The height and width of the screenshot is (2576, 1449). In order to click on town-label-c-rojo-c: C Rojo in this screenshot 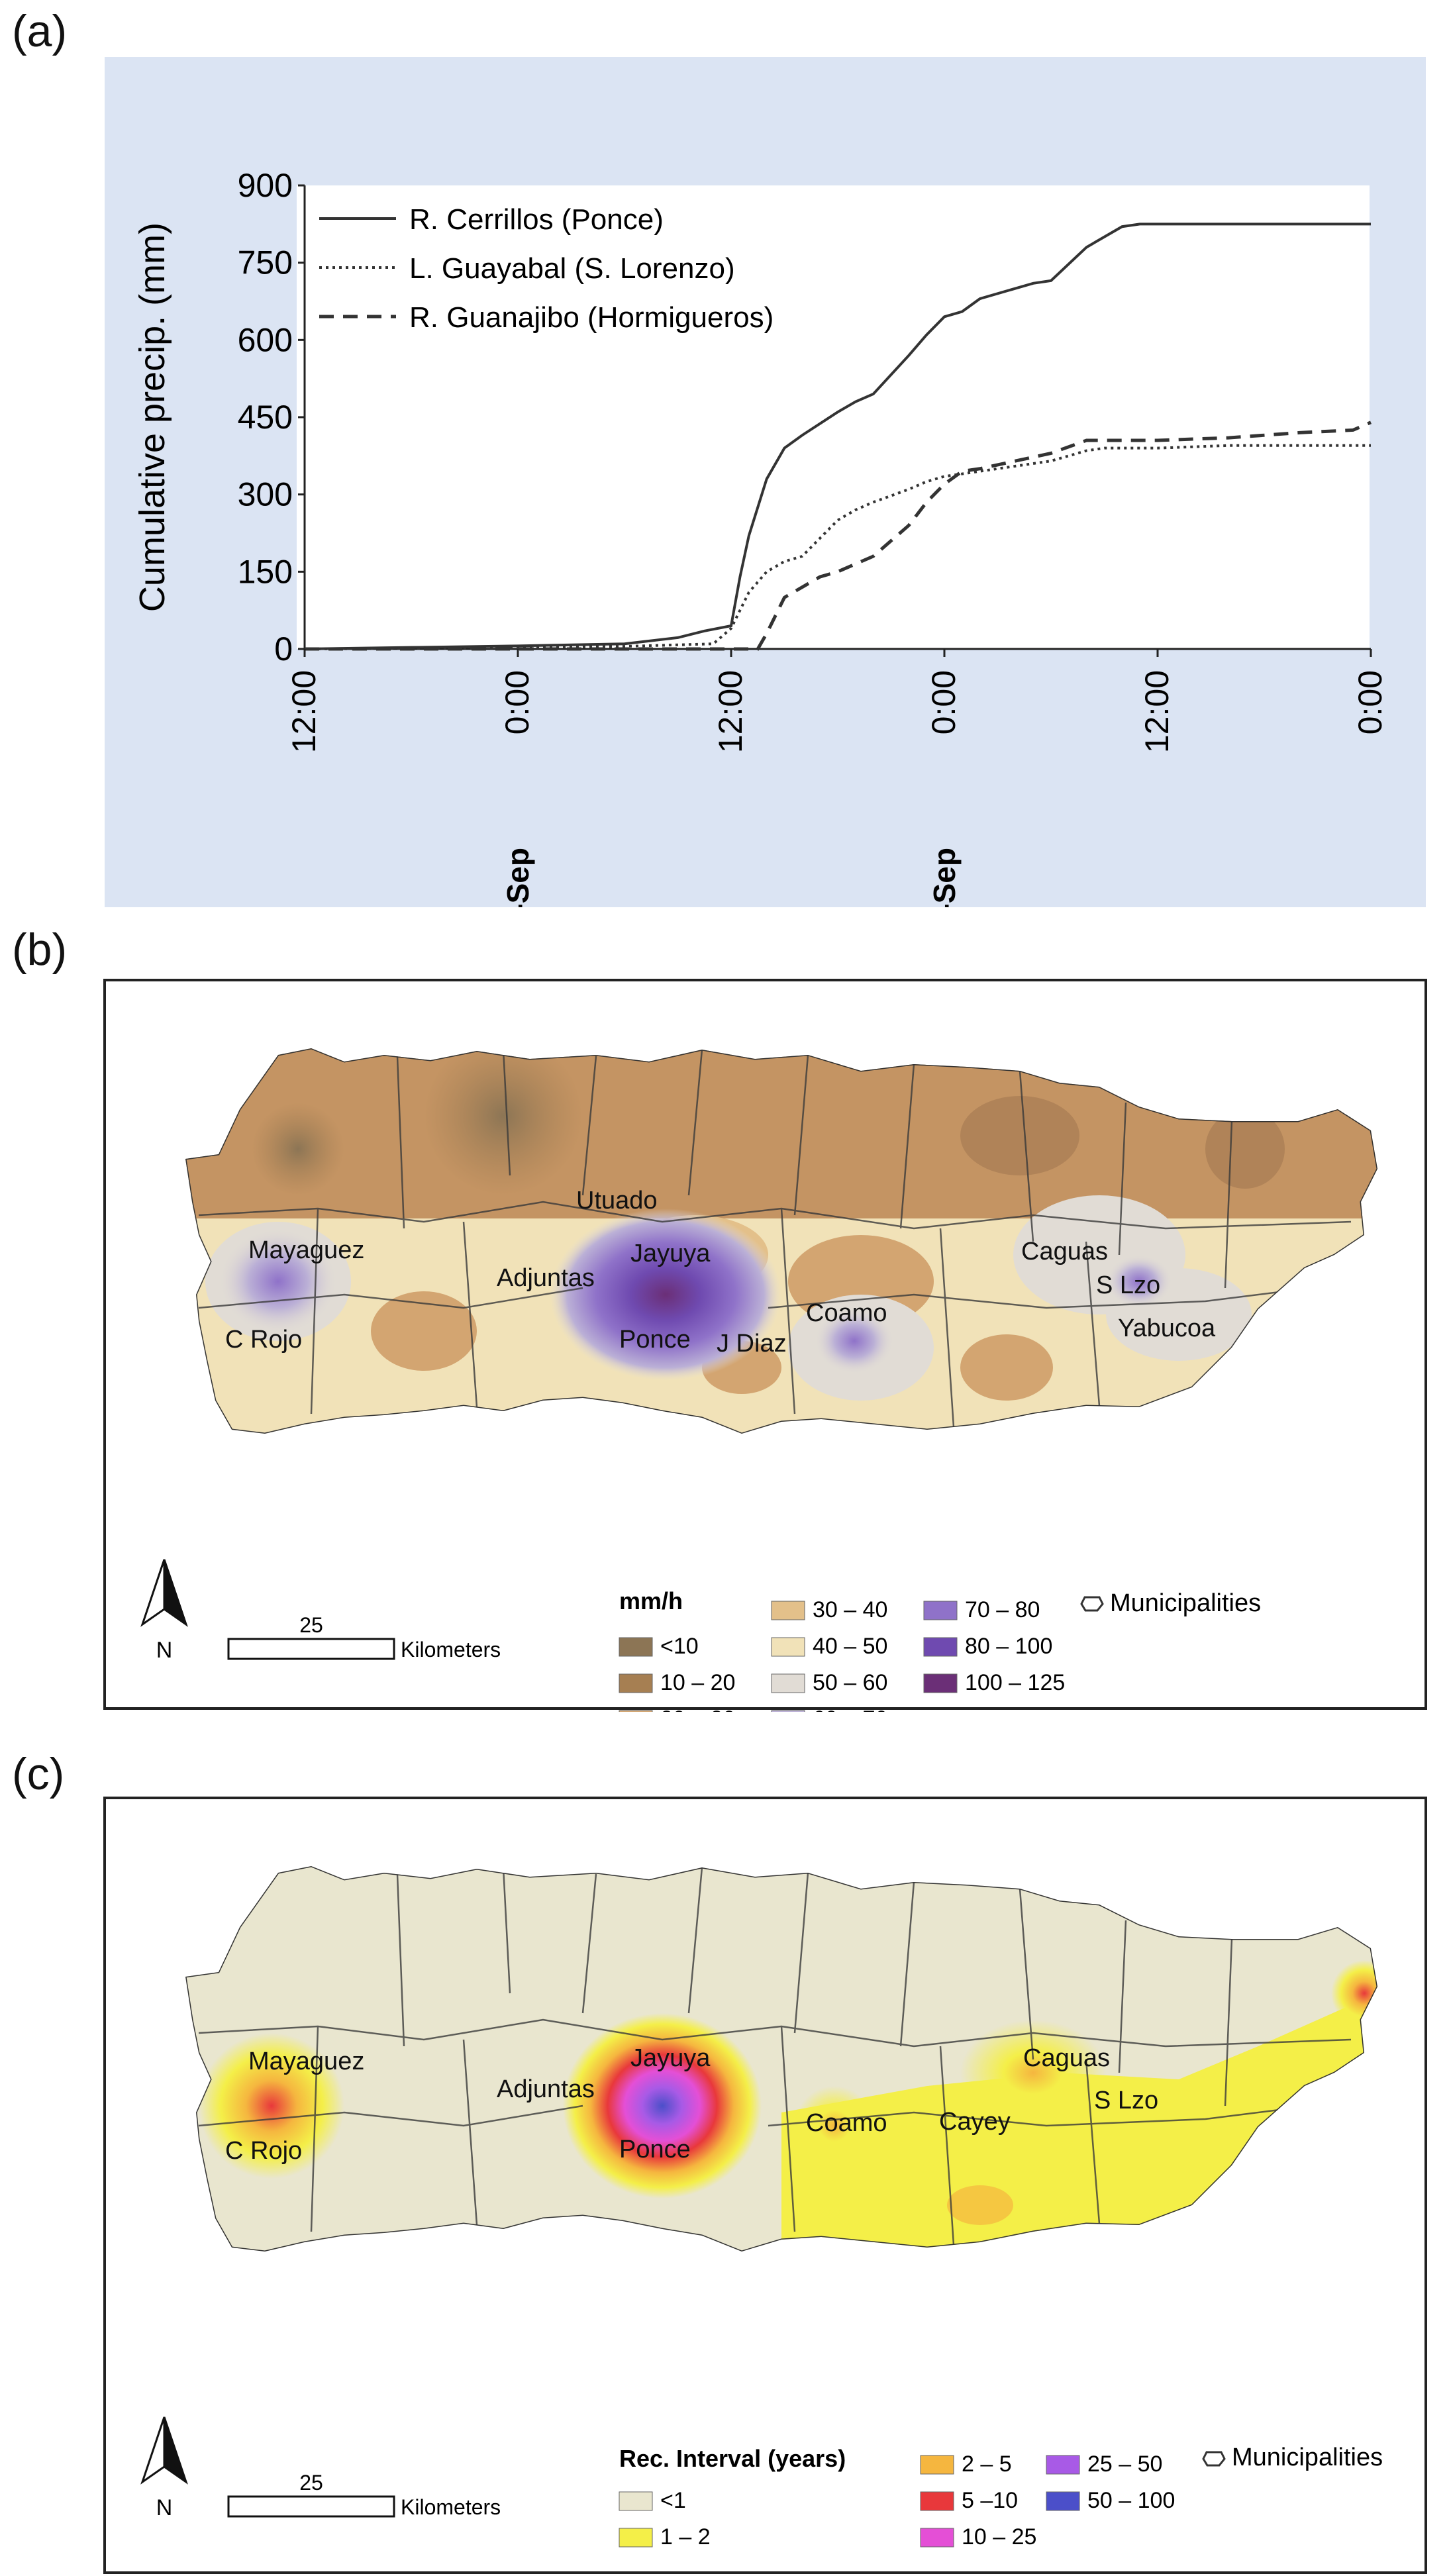, I will do `click(263, 2151)`.